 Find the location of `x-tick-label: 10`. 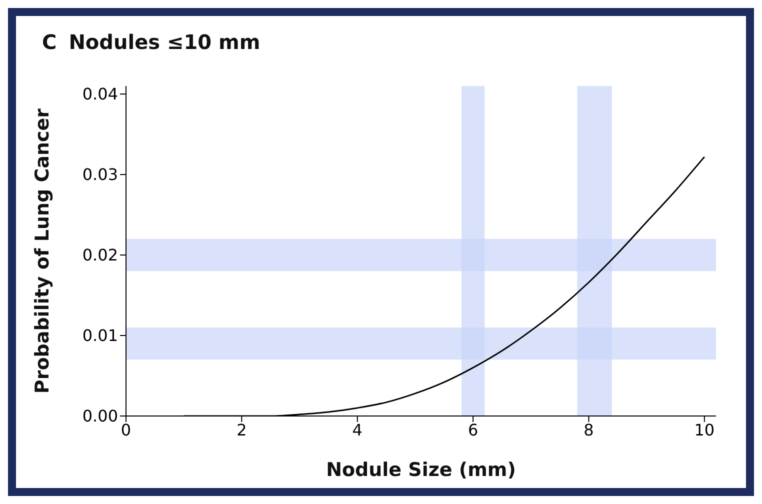

x-tick-label: 10 is located at coordinates (704, 430).